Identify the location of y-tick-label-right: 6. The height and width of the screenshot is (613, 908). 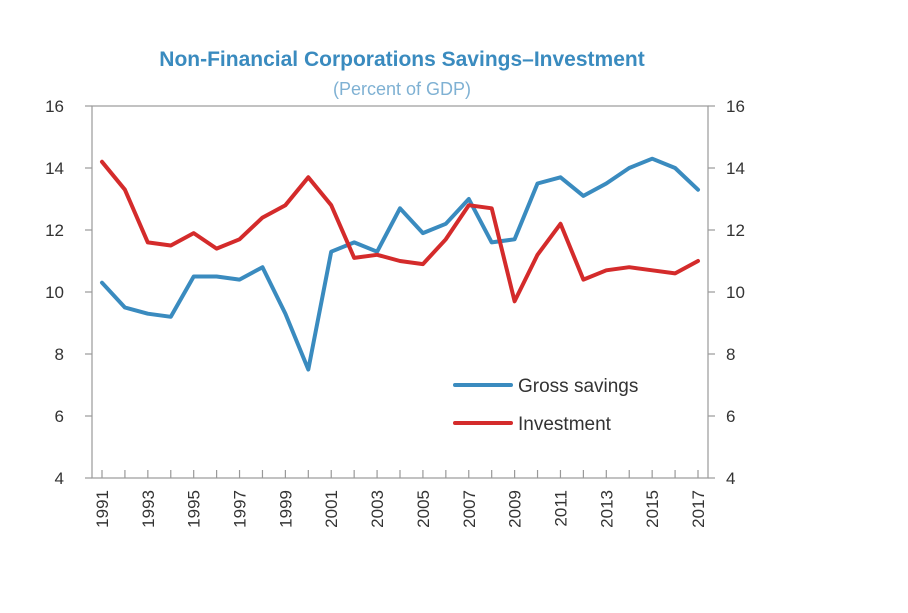
(730, 416).